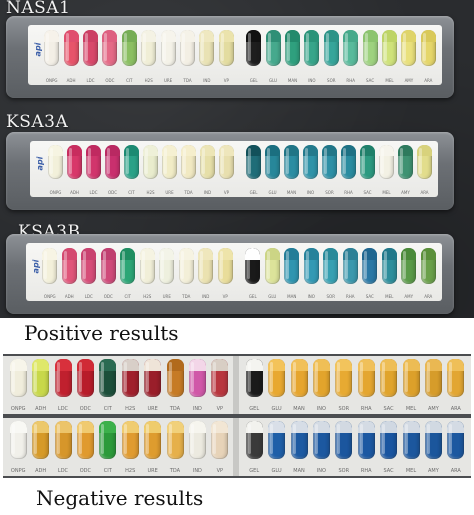 The image size is (474, 515). I want to click on test-code-label: CIT, so click(129, 80).